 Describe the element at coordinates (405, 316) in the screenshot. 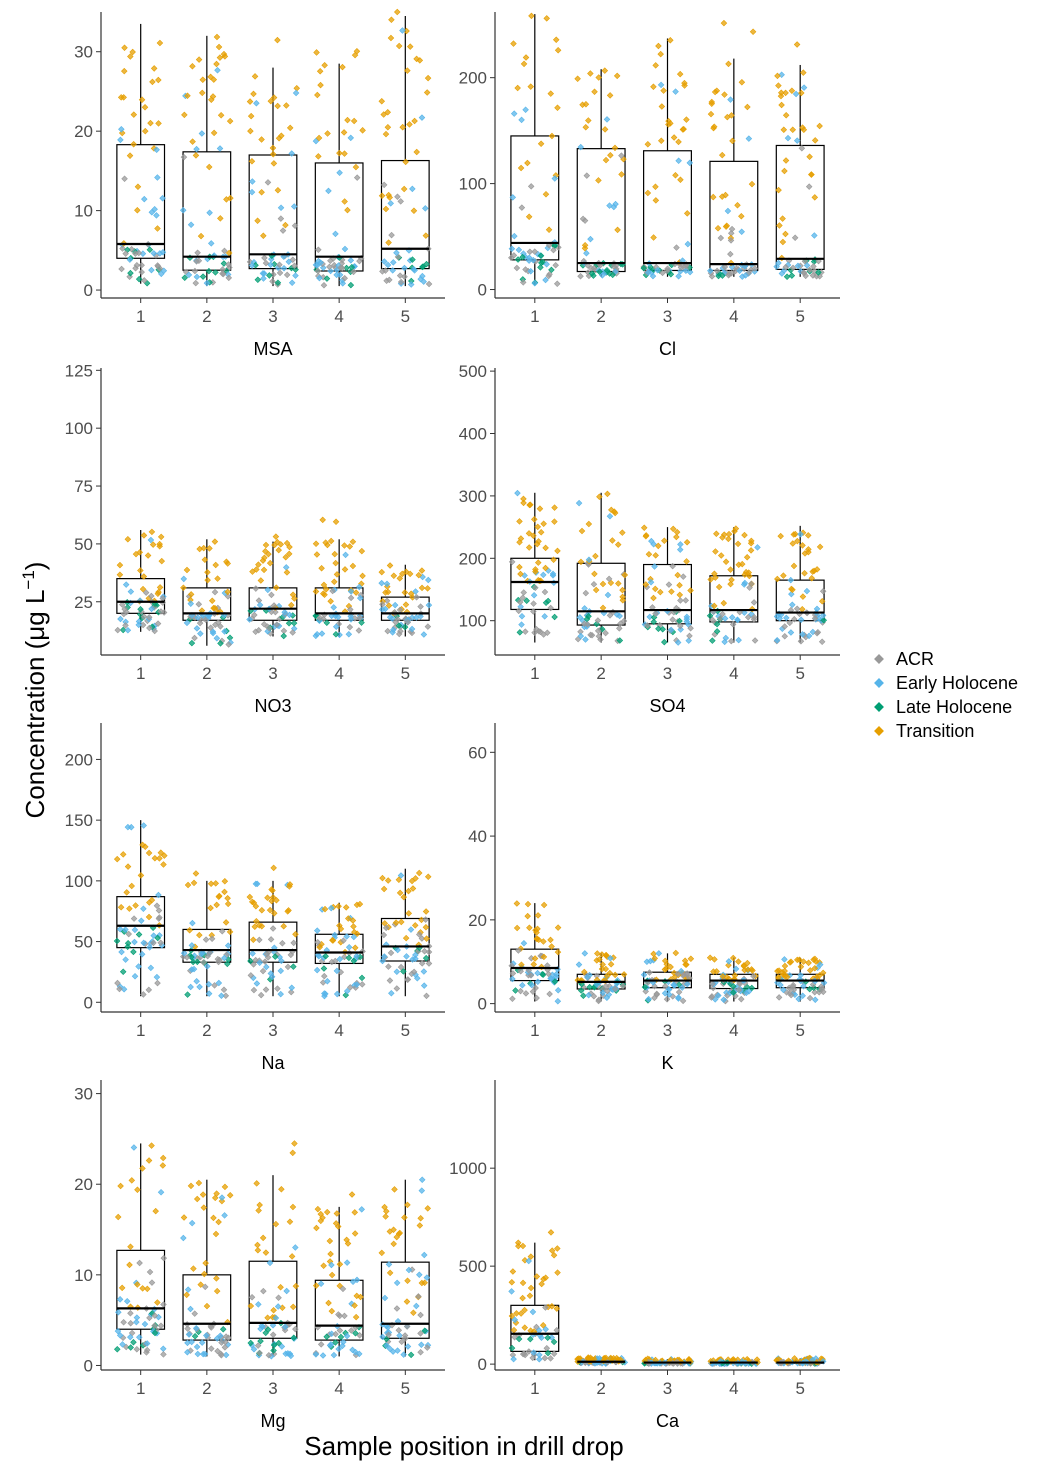

I see `x-tick-label: 5` at that location.